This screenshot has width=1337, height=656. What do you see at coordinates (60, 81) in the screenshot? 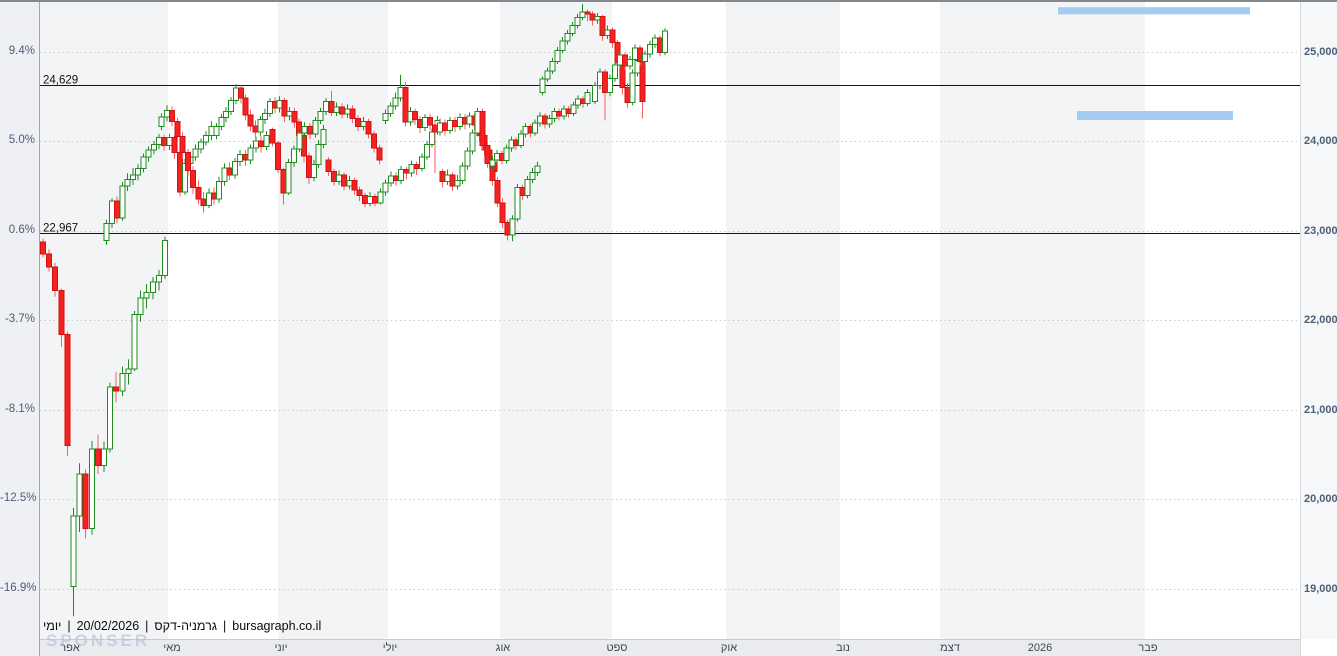
I see `level-line-label: 24,629` at bounding box center [60, 81].